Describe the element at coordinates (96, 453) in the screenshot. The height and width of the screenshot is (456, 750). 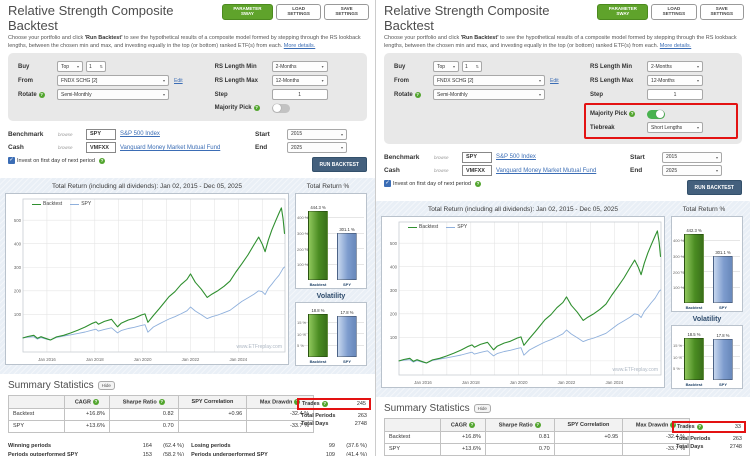
I see `stat-row: Periods outperformed SPY 153 (58.2 %)` at that location.